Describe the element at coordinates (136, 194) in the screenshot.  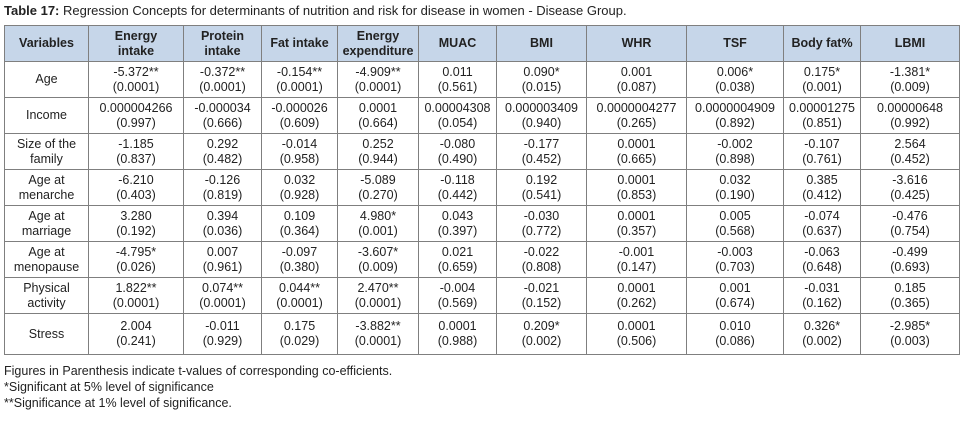
I see `t-value: (0.403)` at that location.